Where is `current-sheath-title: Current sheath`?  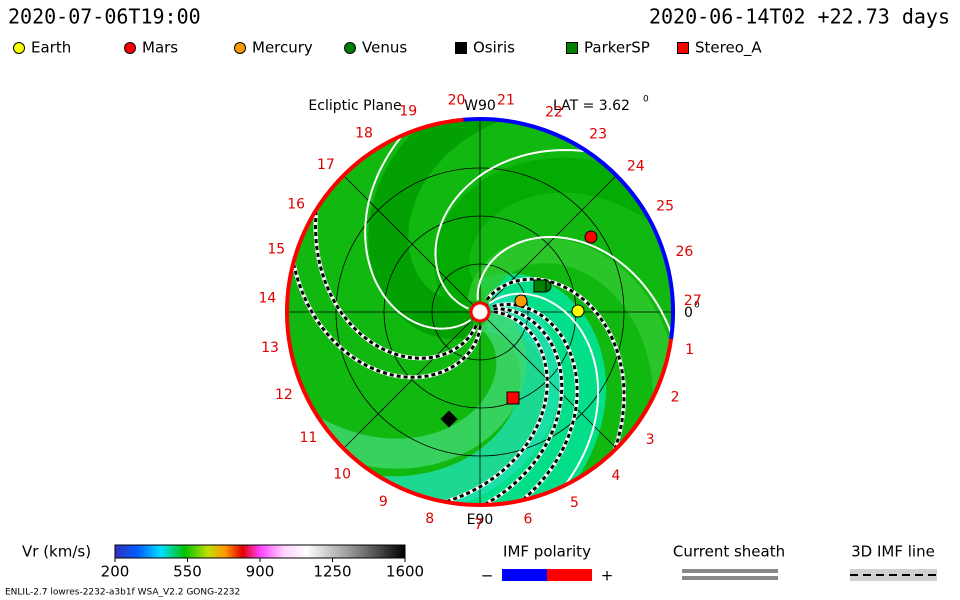
current-sheath-title: Current sheath is located at coordinates (729, 552).